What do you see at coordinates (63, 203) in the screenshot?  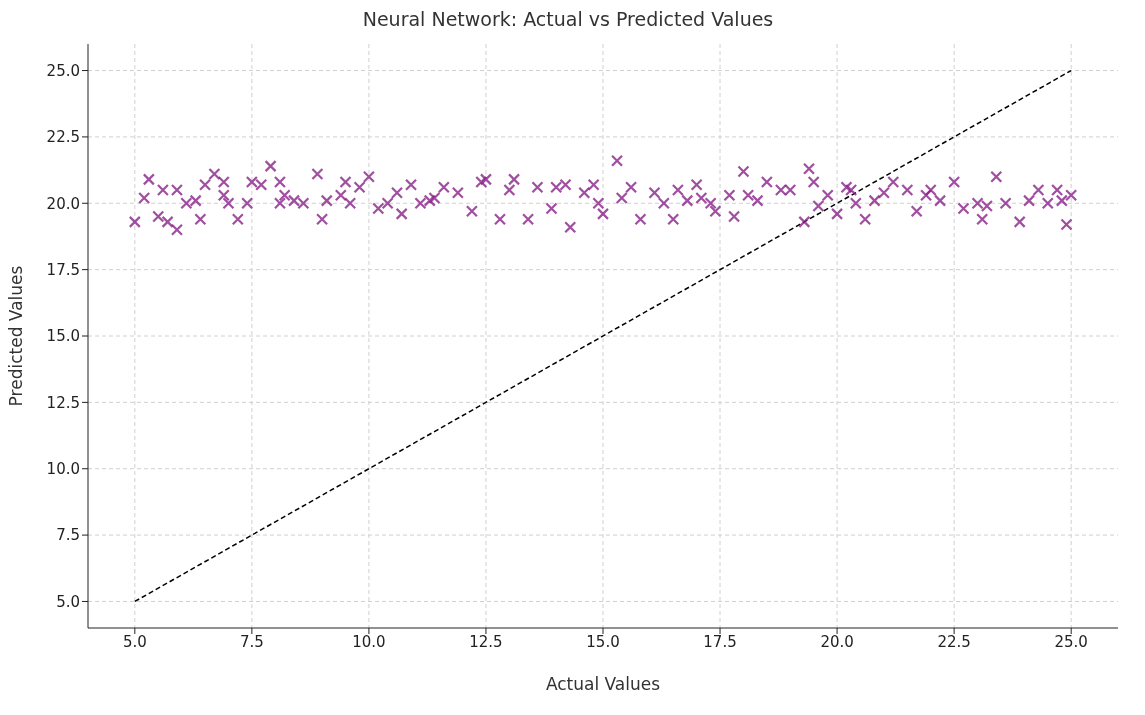 I see `y-tick-label: 20.0` at bounding box center [63, 203].